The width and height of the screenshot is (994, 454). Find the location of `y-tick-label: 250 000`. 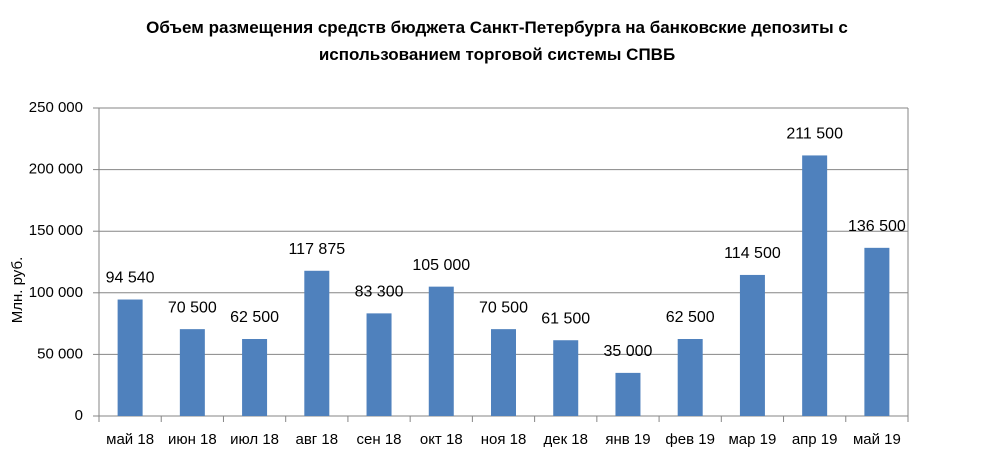

y-tick-label: 250 000 is located at coordinates (56, 107).